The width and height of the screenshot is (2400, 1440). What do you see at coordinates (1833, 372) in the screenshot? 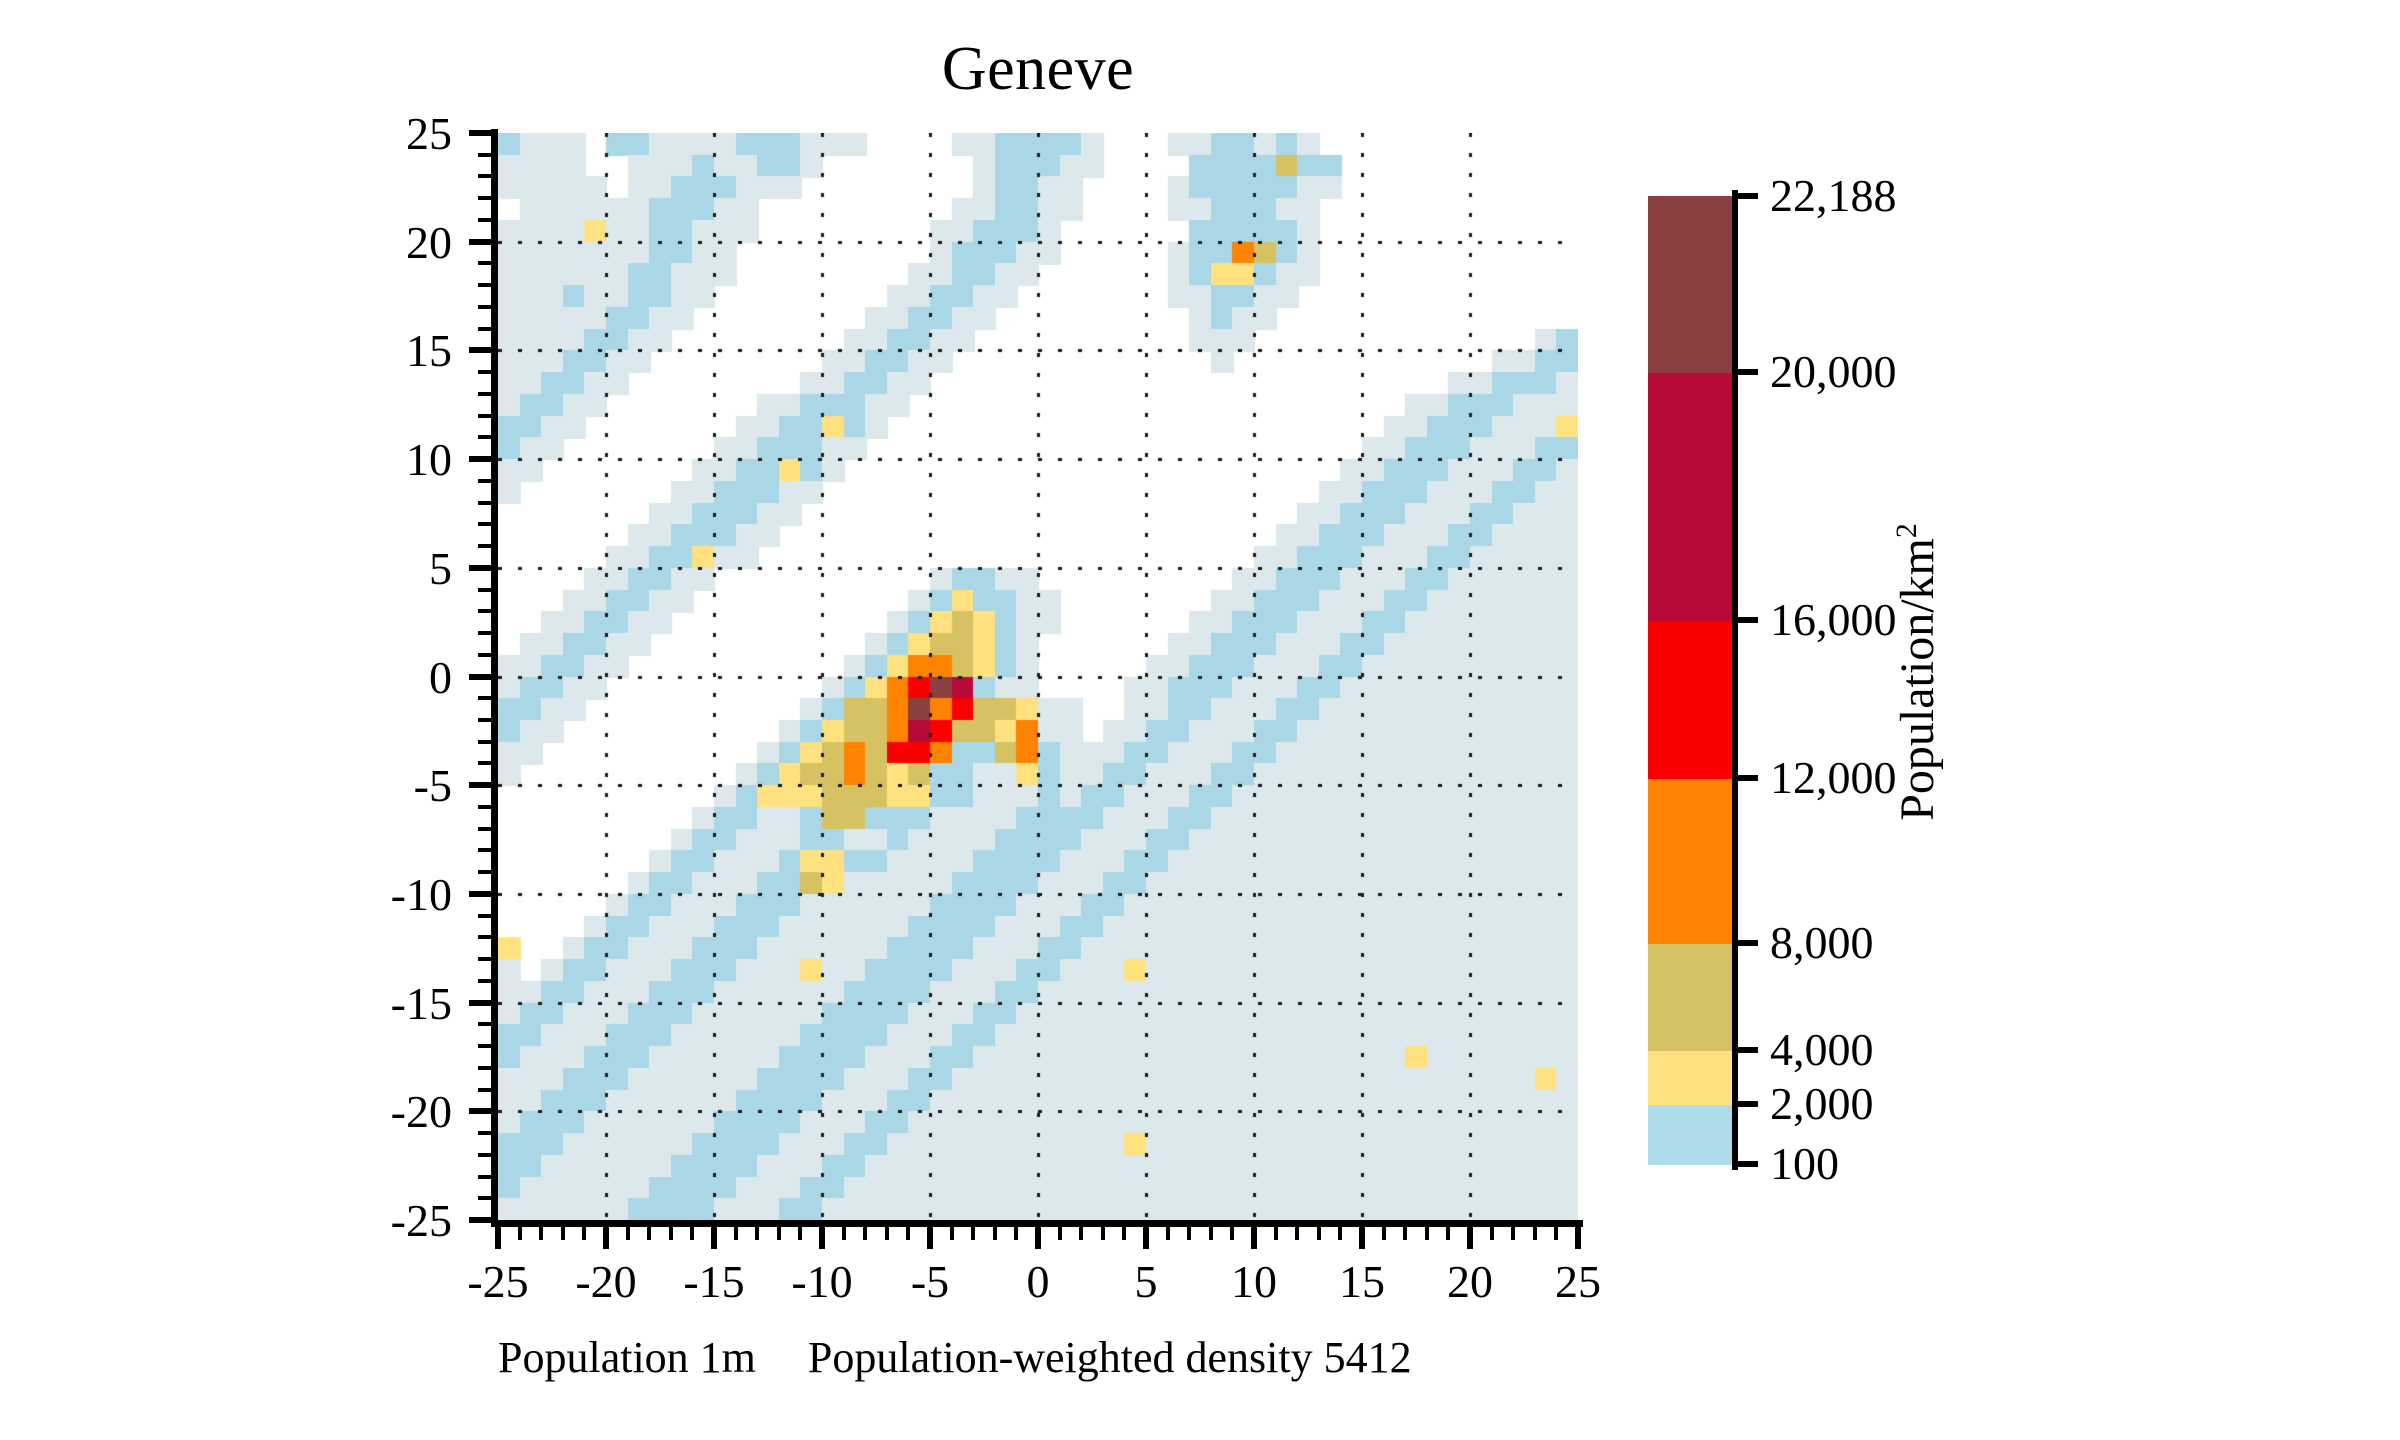
I see `colorbar-tick-label: 20,000` at bounding box center [1833, 372].